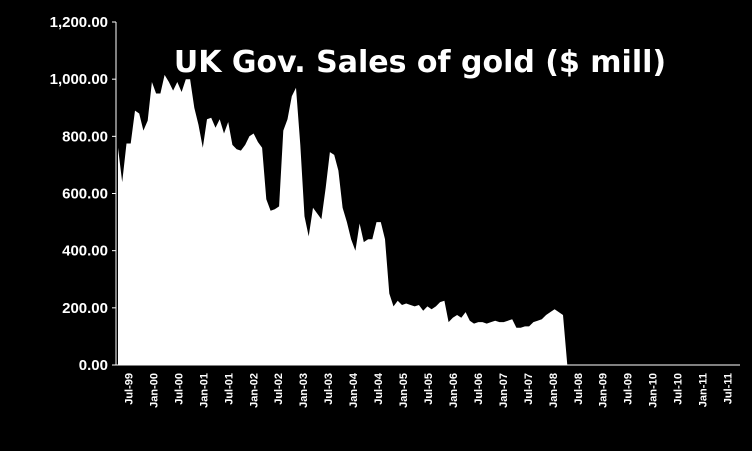  I want to click on x-tick-label: Jan-11, so click(704, 390).